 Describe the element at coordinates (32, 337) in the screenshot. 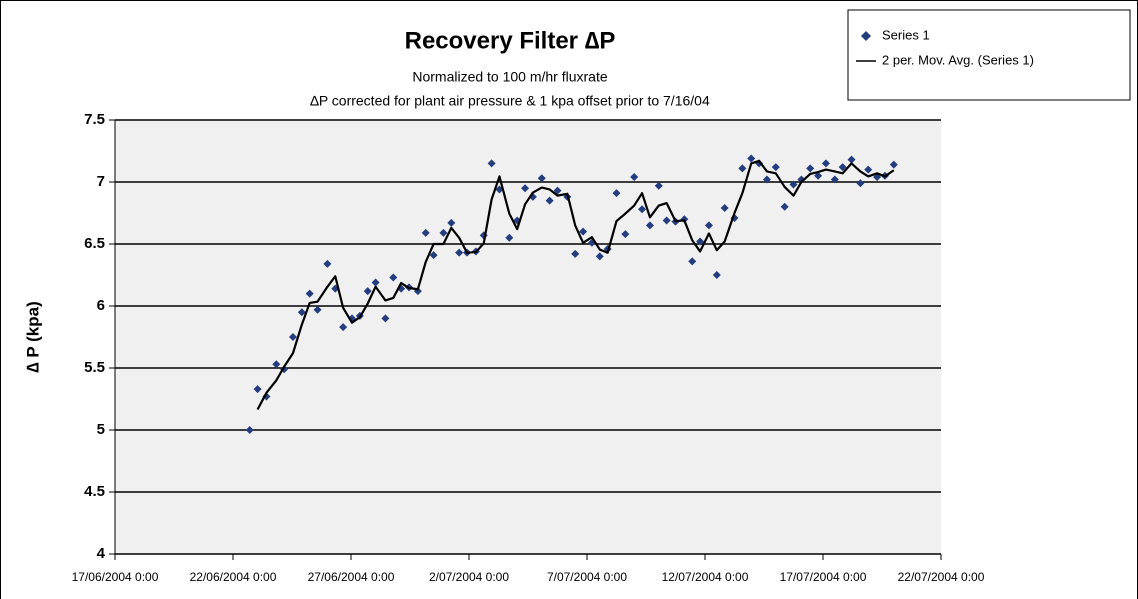

I see `y-axis-label: ∆ P (kpa)` at that location.